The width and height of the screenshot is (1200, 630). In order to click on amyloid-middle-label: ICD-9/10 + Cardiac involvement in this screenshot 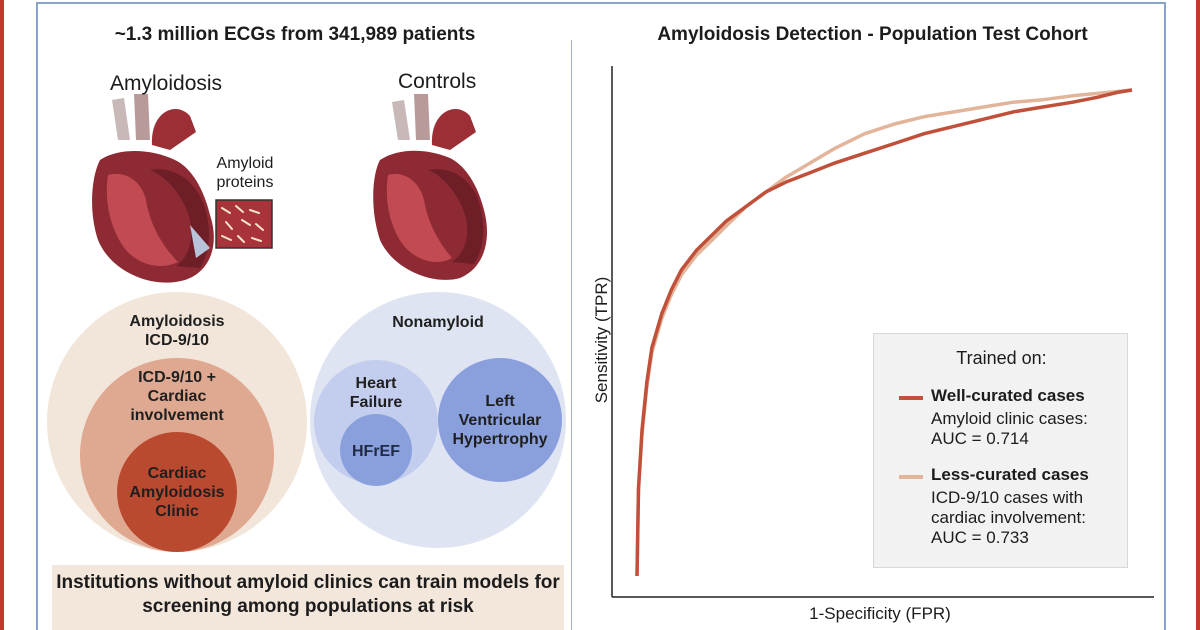, I will do `click(177, 396)`.